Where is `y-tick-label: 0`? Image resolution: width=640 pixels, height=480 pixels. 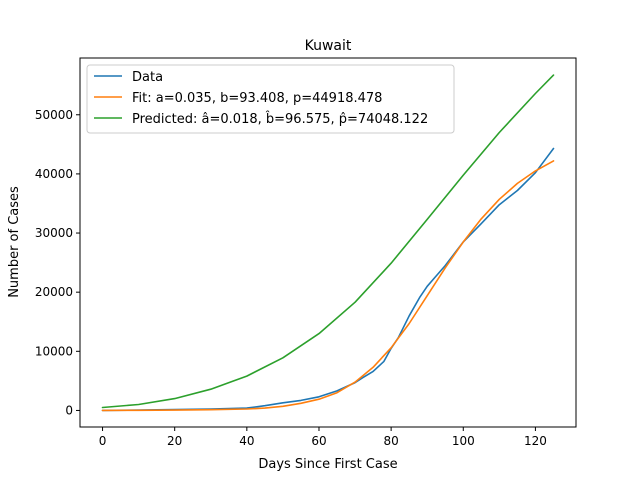 y-tick-label: 0 is located at coordinates (69, 410).